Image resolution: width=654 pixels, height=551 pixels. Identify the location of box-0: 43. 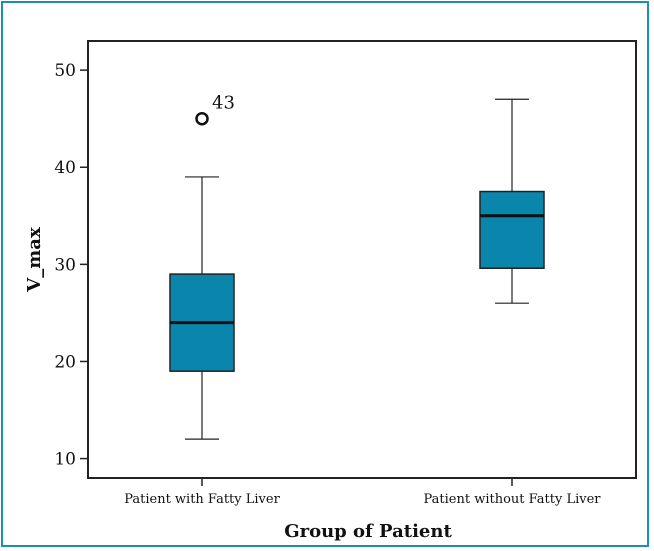
(202, 266).